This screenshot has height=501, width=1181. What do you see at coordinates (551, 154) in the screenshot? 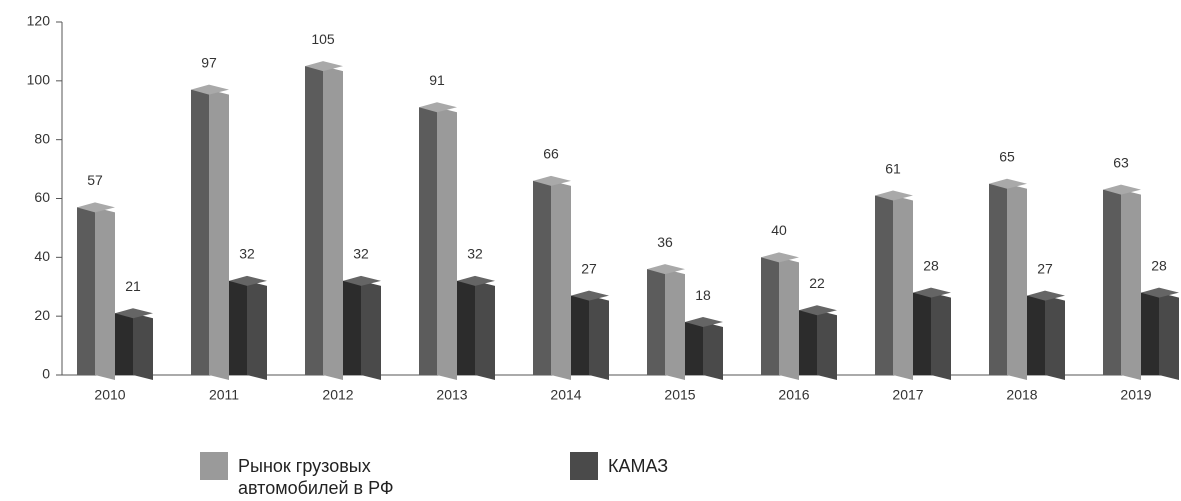
I see `data-label: 66` at bounding box center [551, 154].